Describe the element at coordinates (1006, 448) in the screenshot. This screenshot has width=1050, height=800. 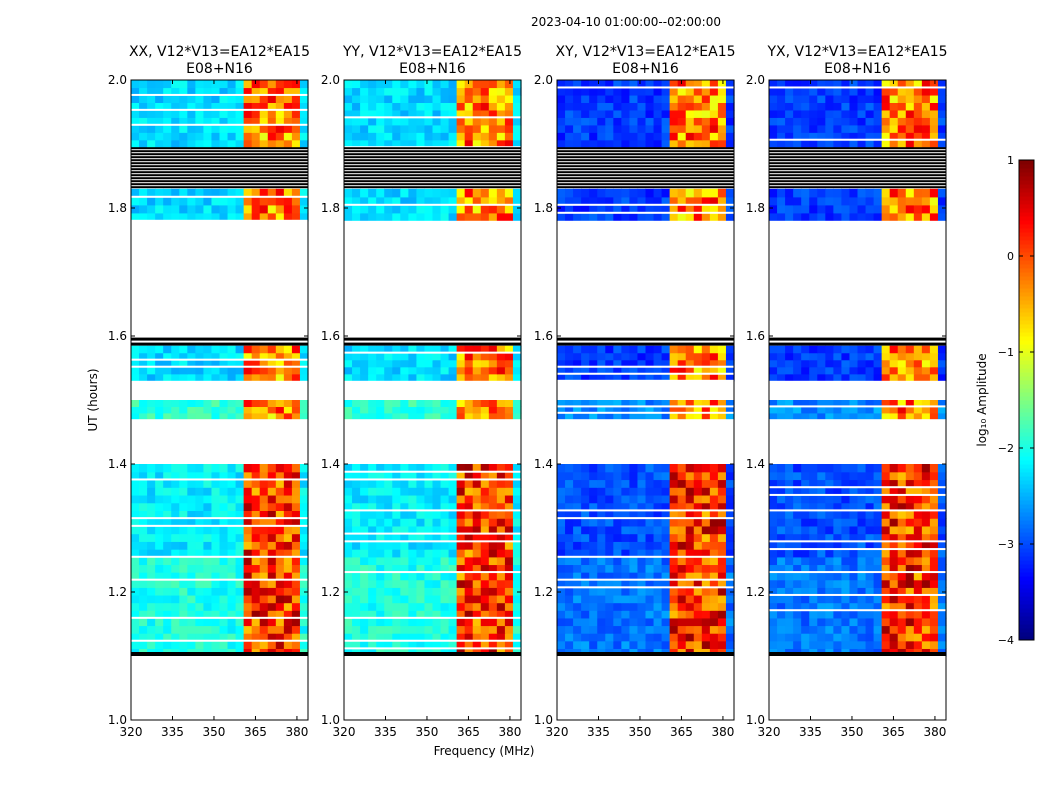
I see `colorbar-tick-label: −2` at that location.